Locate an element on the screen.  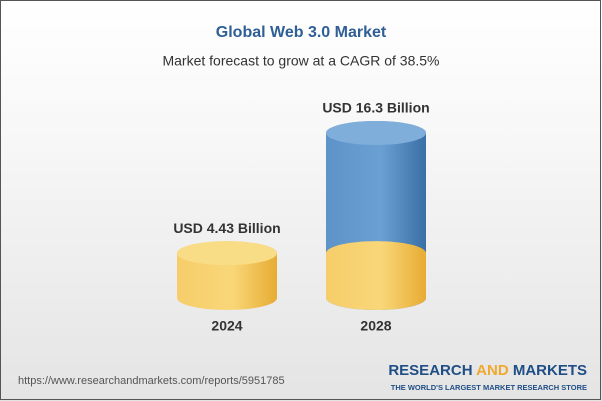
chart-title: Global Web 3.0 Market is located at coordinates (301, 32).